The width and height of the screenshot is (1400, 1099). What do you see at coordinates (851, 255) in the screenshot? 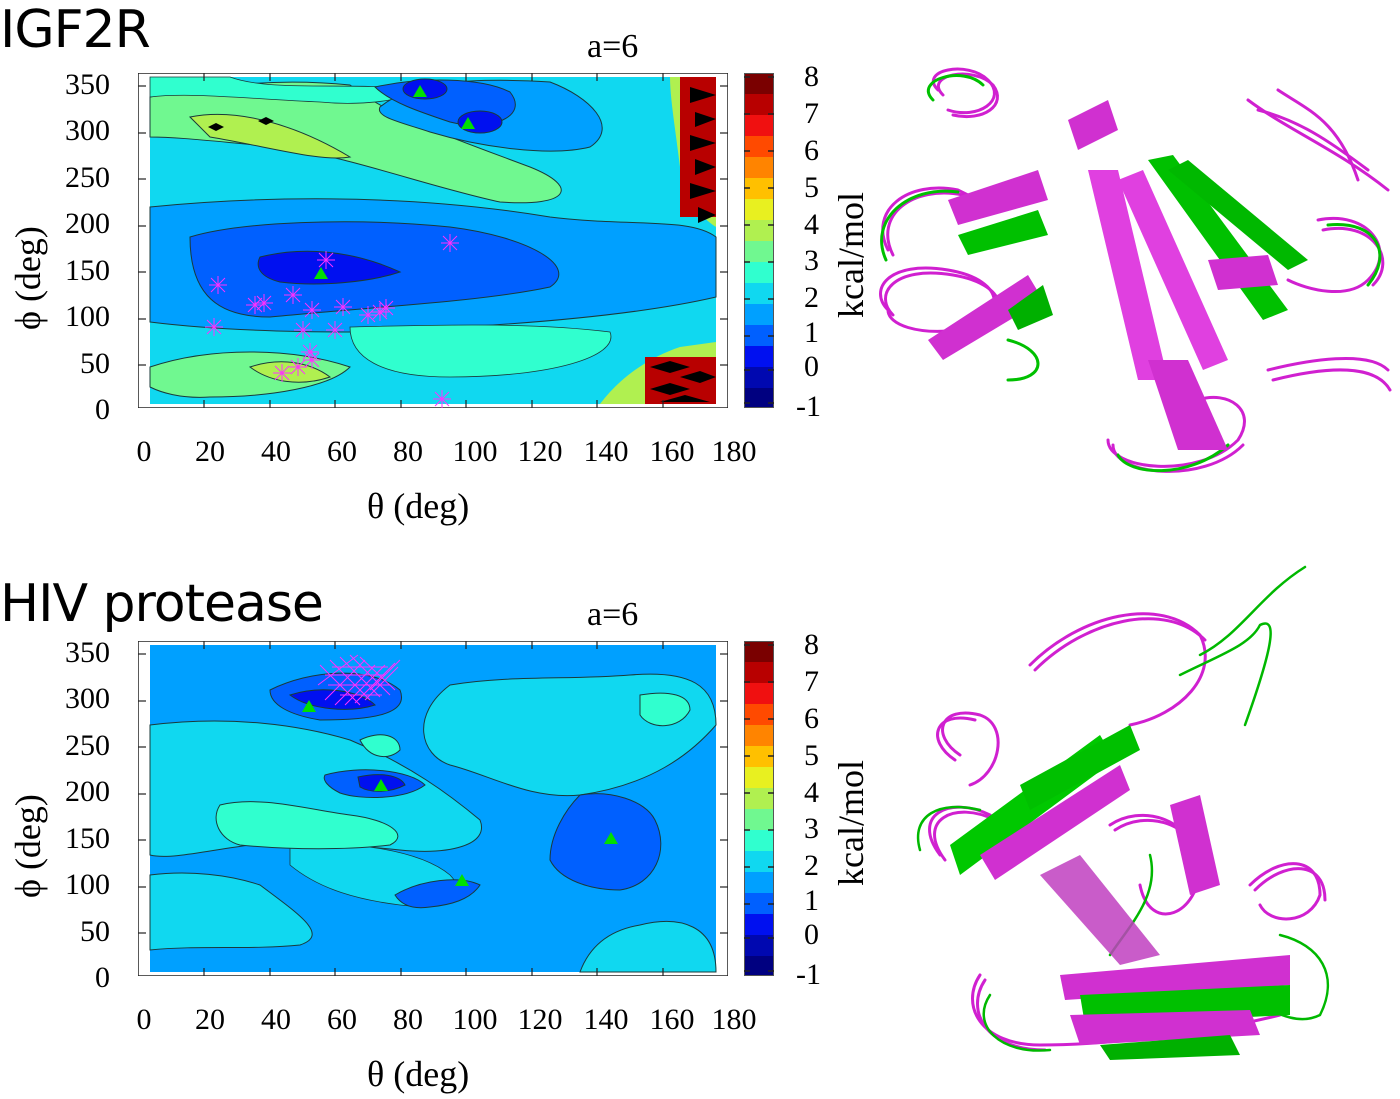
I see `colorbar-label-igf2r: kcal/mol` at bounding box center [851, 255].